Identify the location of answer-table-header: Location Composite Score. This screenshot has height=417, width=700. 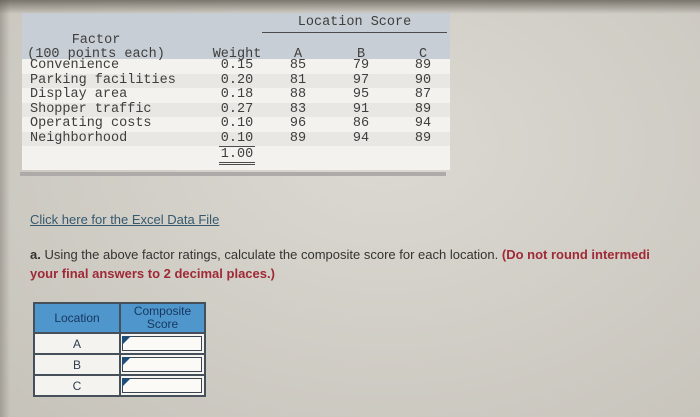
(119, 318).